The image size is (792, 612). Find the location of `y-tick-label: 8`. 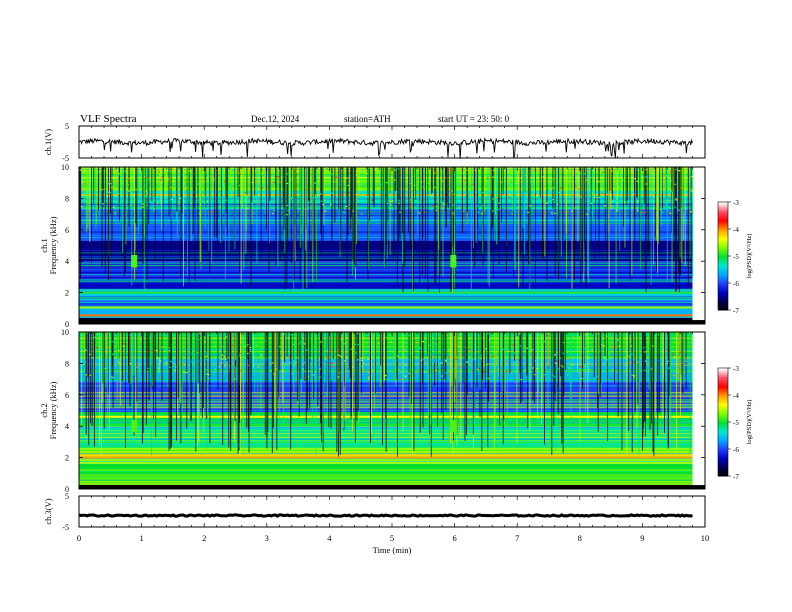

y-tick-label: 8 is located at coordinates (67, 198).